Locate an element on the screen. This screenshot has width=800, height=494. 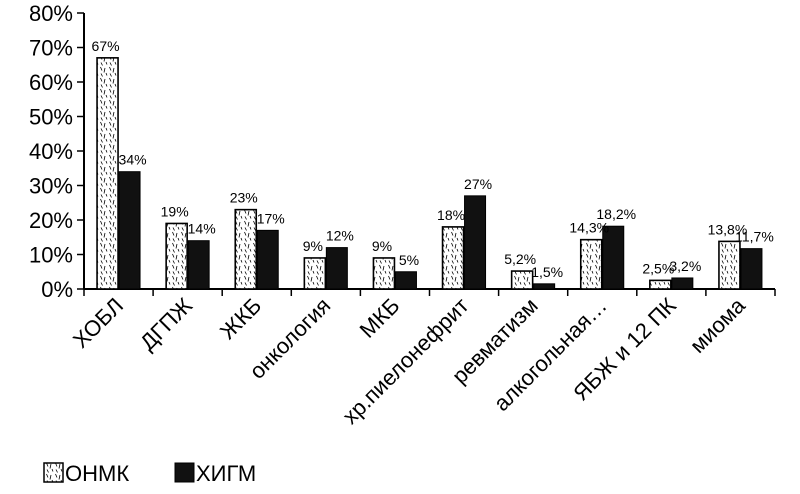
data-label: 14,3% is located at coordinates (589, 228).